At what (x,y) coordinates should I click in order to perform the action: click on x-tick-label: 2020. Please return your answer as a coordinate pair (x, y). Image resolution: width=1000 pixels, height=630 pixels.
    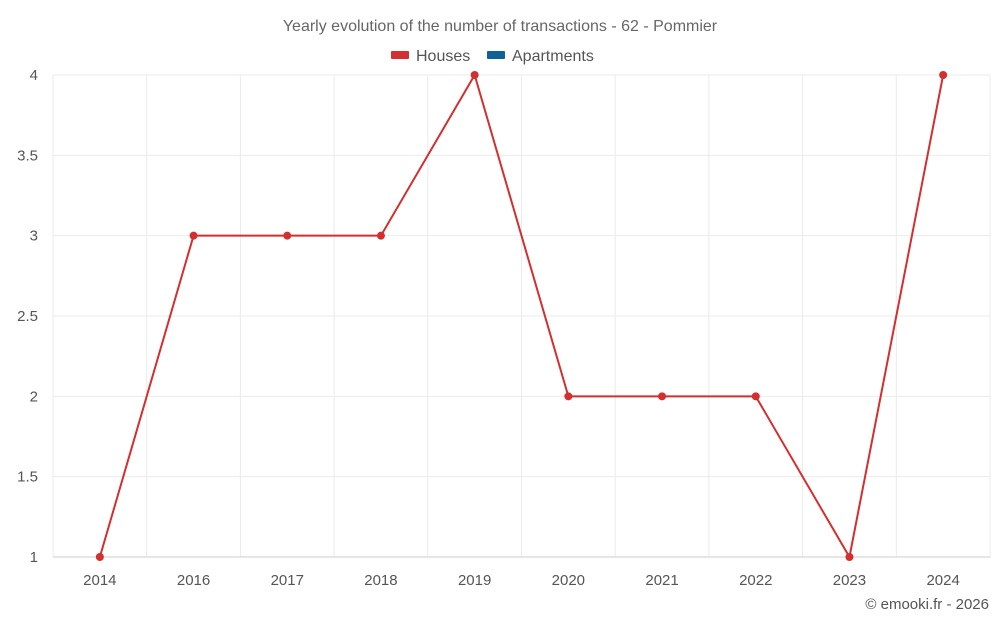
    Looking at the image, I should click on (568, 580).